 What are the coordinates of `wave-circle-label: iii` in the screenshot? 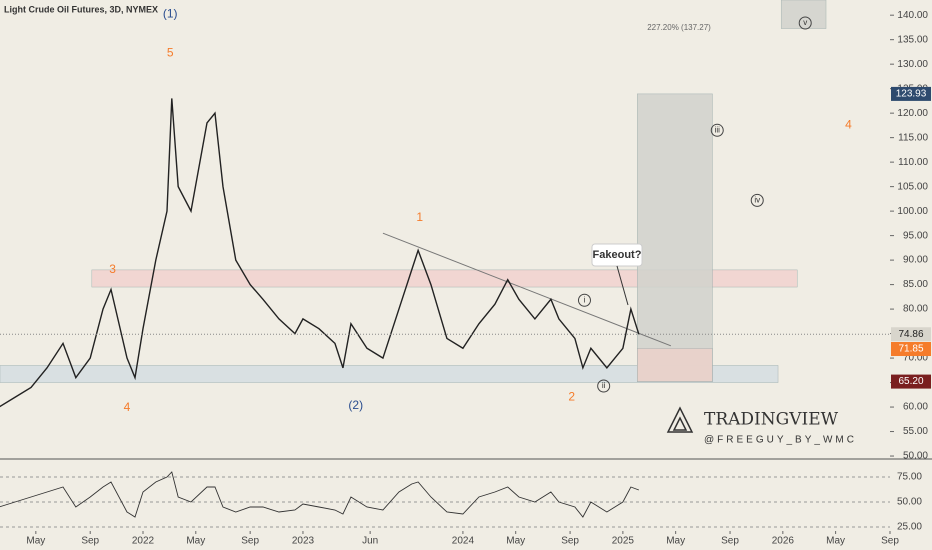 It's located at (718, 129).